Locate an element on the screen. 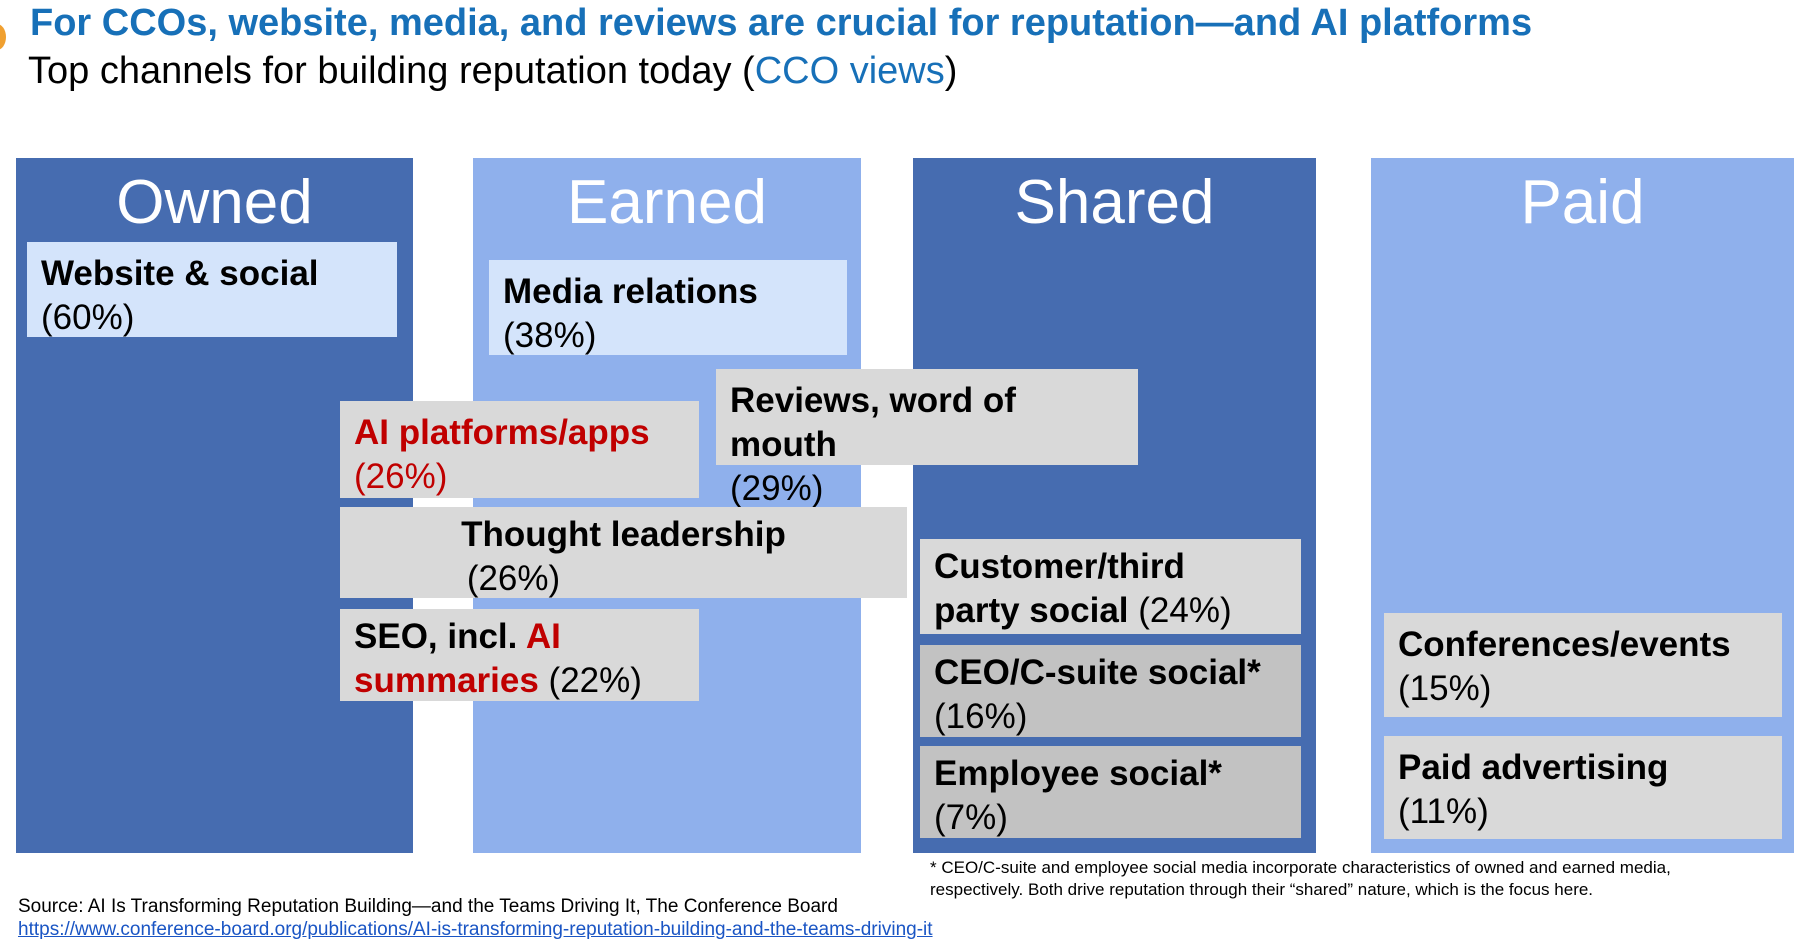 The width and height of the screenshot is (1794, 943). channel-percent: (22%) is located at coordinates (590, 680).